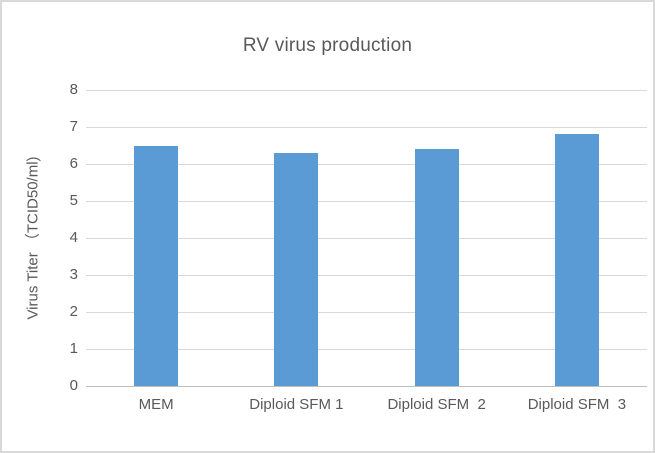 This screenshot has width=655, height=453. What do you see at coordinates (73, 385) in the screenshot?
I see `y-tick-label: 0` at bounding box center [73, 385].